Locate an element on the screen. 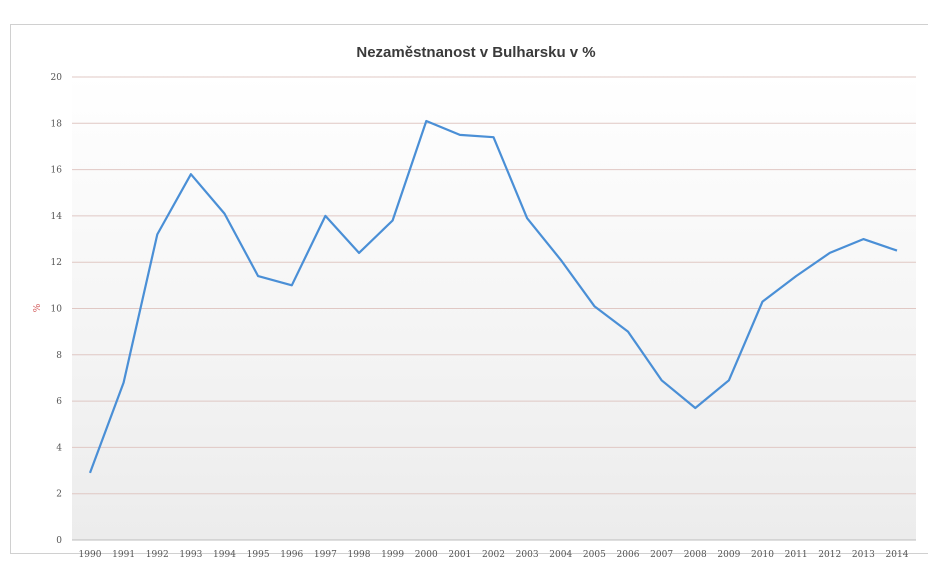 Image resolution: width=928 pixels, height=578 pixels. x-tick-label: 1997 is located at coordinates (325, 555).